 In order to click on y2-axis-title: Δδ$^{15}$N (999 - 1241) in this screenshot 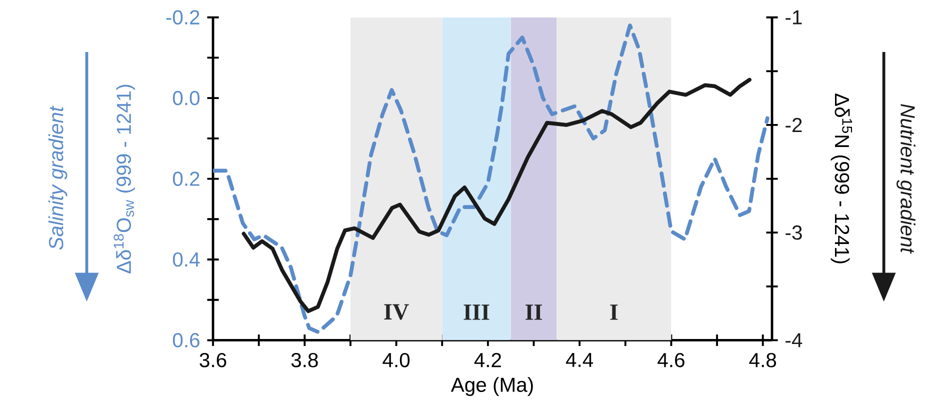, I will do `click(841, 178)`.